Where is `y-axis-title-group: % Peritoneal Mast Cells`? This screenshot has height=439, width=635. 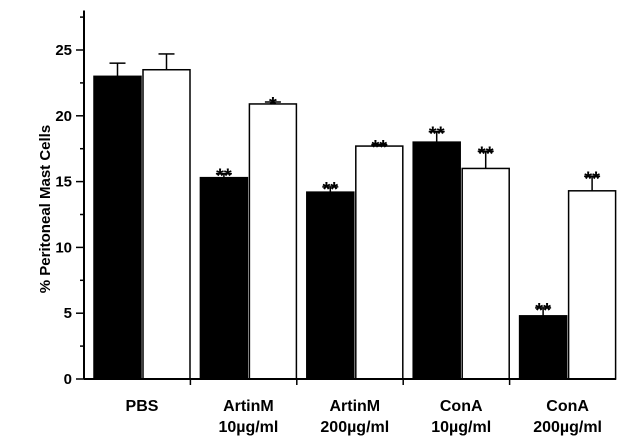 y-axis-title-group: % Peritoneal Mast Cells is located at coordinates (45, 209).